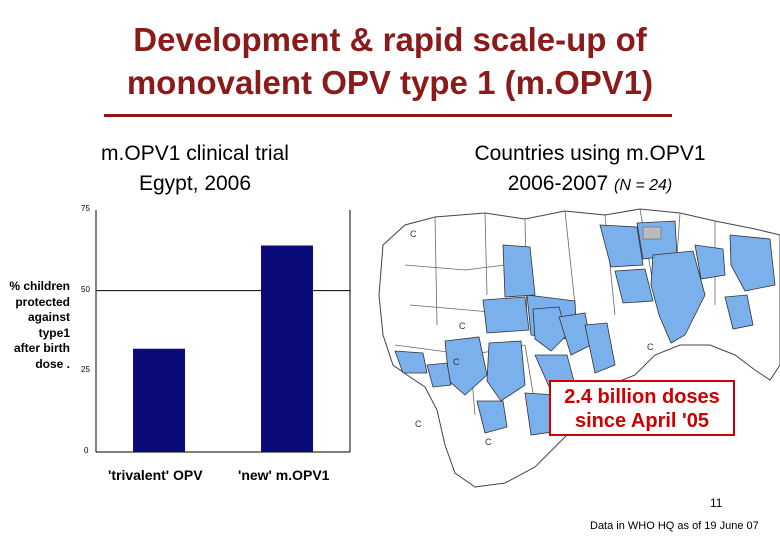 This screenshot has width=780, height=540. What do you see at coordinates (642, 421) in the screenshot?
I see `callout-line-2: since April '05` at bounding box center [642, 421].